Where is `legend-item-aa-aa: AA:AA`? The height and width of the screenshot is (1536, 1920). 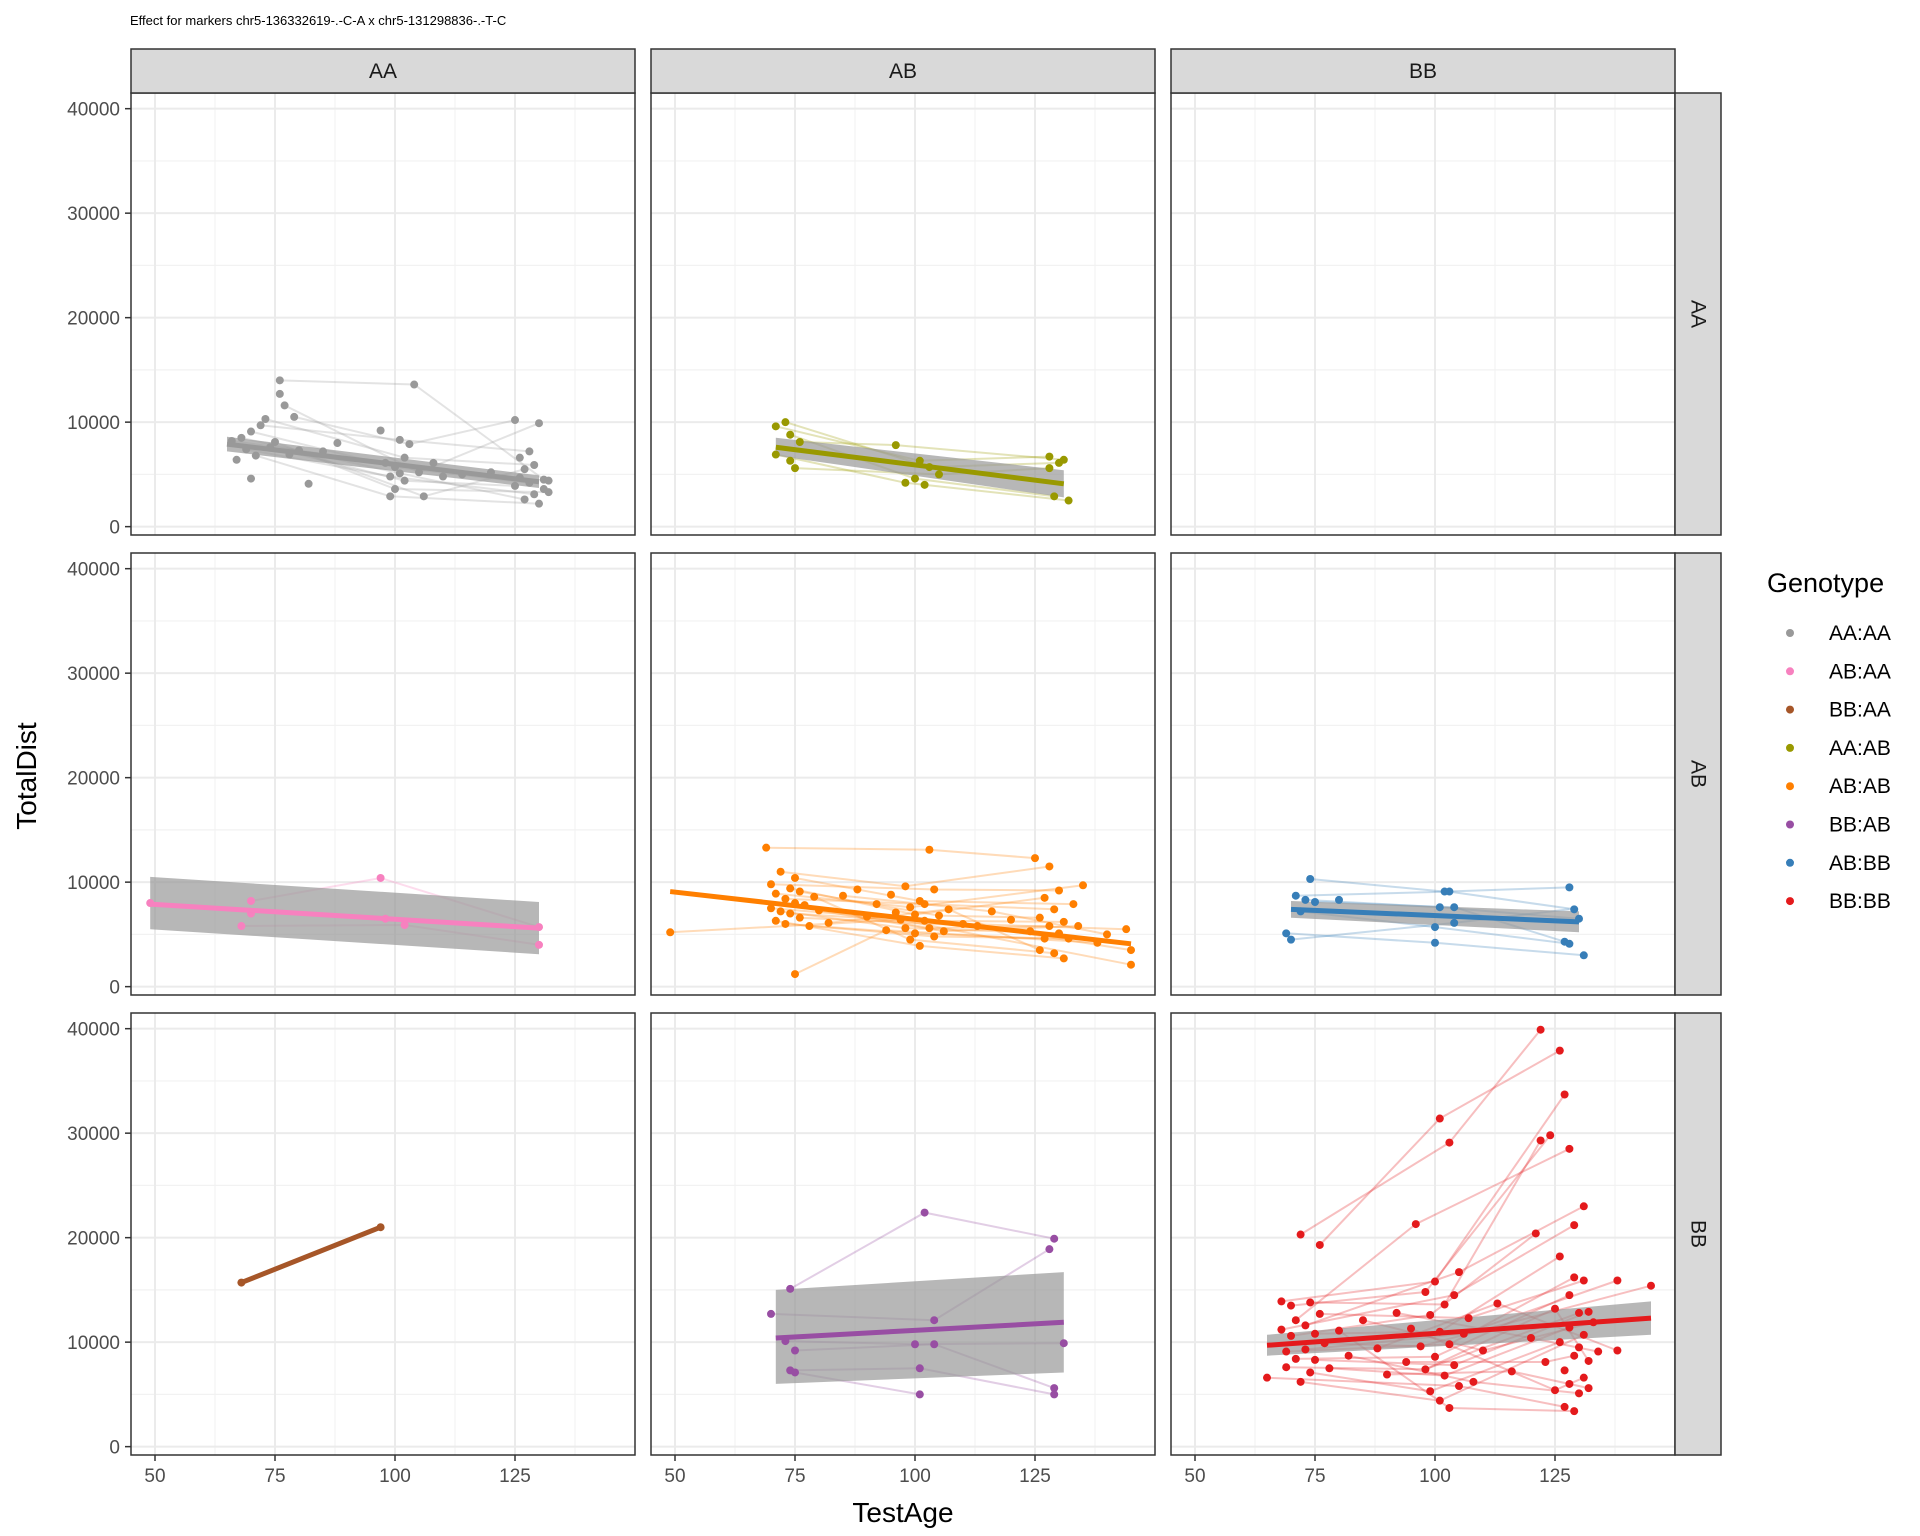 legend-item-aa-aa: AA:AA is located at coordinates (1838, 633).